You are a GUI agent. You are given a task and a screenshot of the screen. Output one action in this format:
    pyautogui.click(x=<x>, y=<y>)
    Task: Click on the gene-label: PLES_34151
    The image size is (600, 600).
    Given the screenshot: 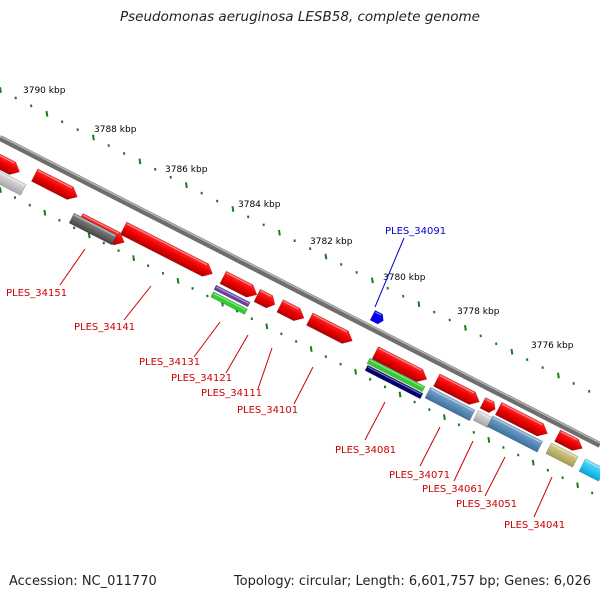 What is the action you would take?
    pyautogui.click(x=36, y=293)
    